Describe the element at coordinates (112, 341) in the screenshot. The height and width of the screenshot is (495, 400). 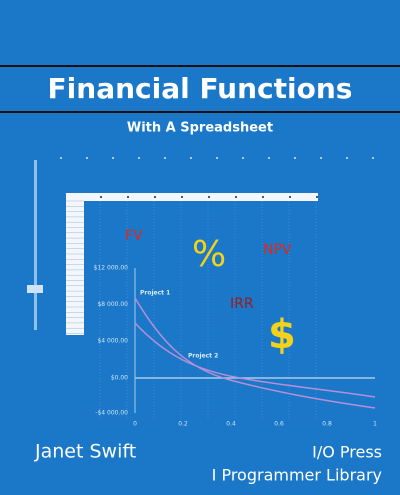
I see `y-tick-label: $4 000.00` at that location.